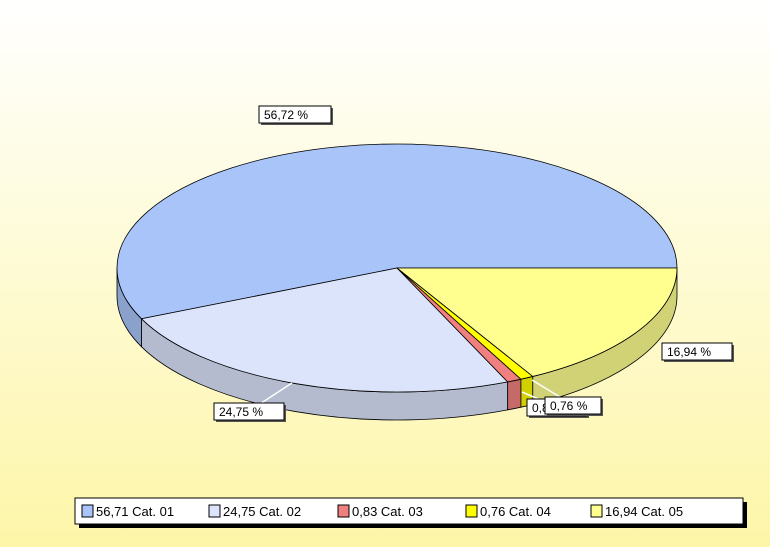 The image size is (770, 547). Describe the element at coordinates (387, 511) in the screenshot. I see `legend-label-3: 0,83 Cat. 03` at that location.